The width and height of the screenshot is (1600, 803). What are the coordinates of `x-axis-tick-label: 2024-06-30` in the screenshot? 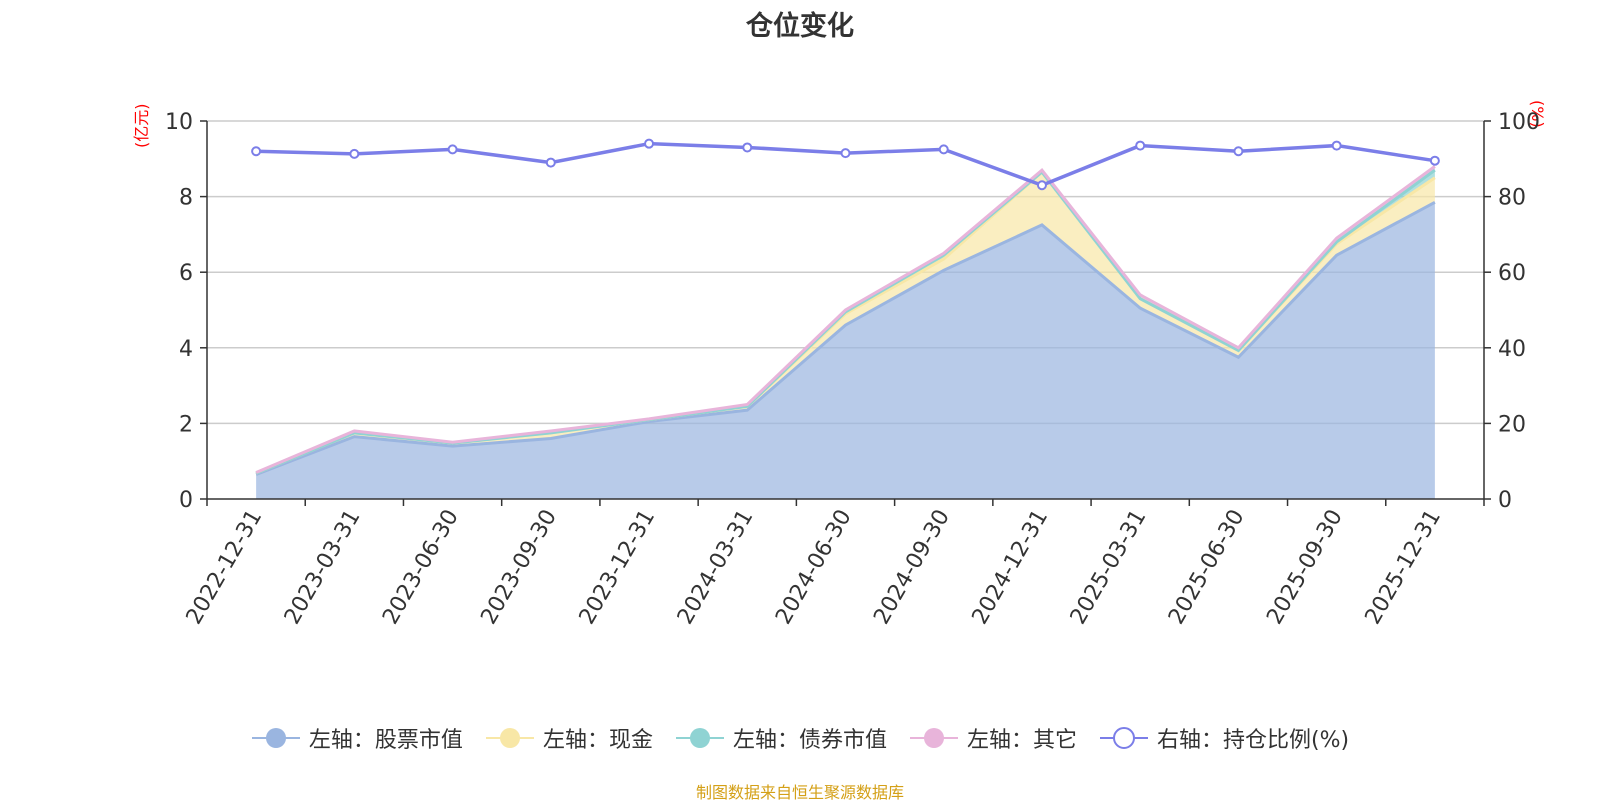 It's located at (814, 567).